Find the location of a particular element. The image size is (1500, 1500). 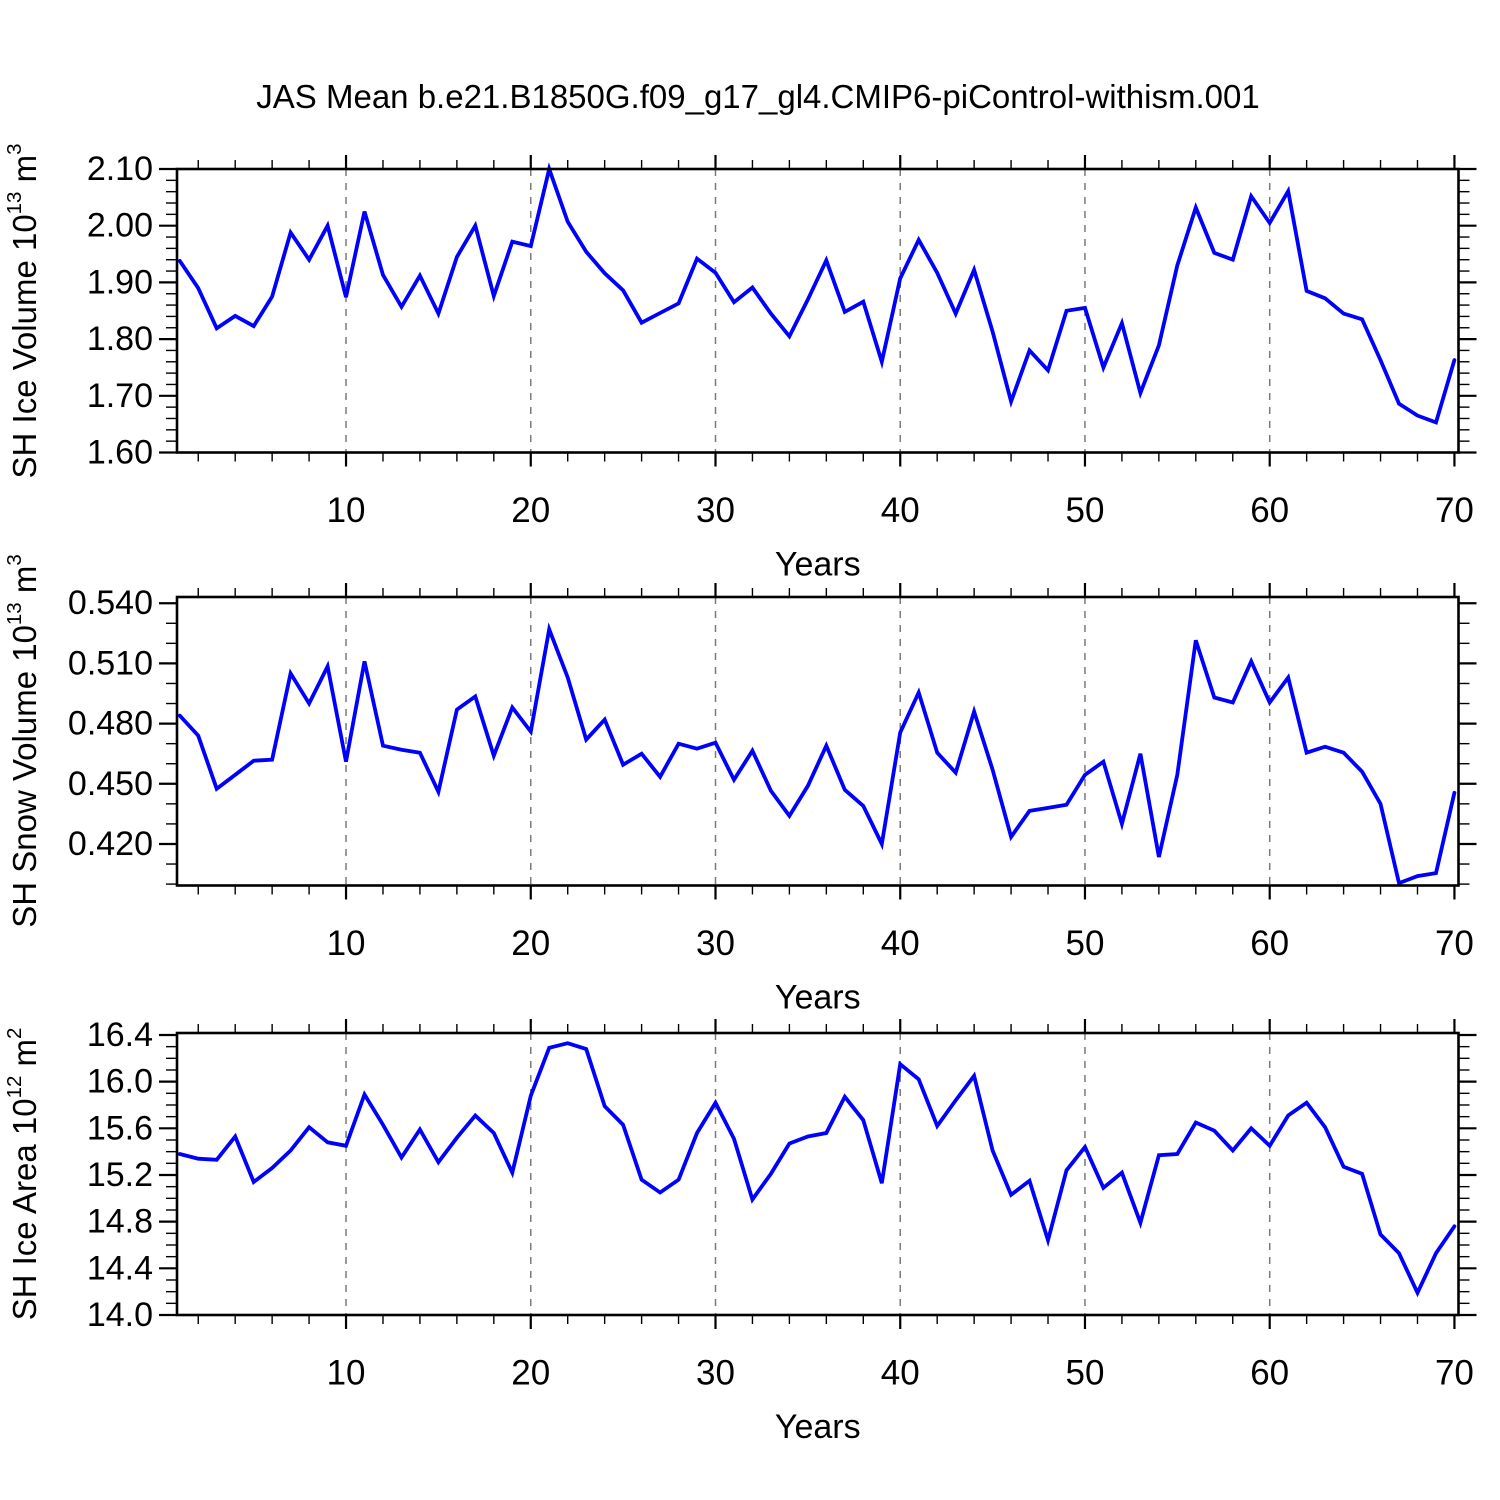

y-tick-label: 1.90 is located at coordinates (120, 282).